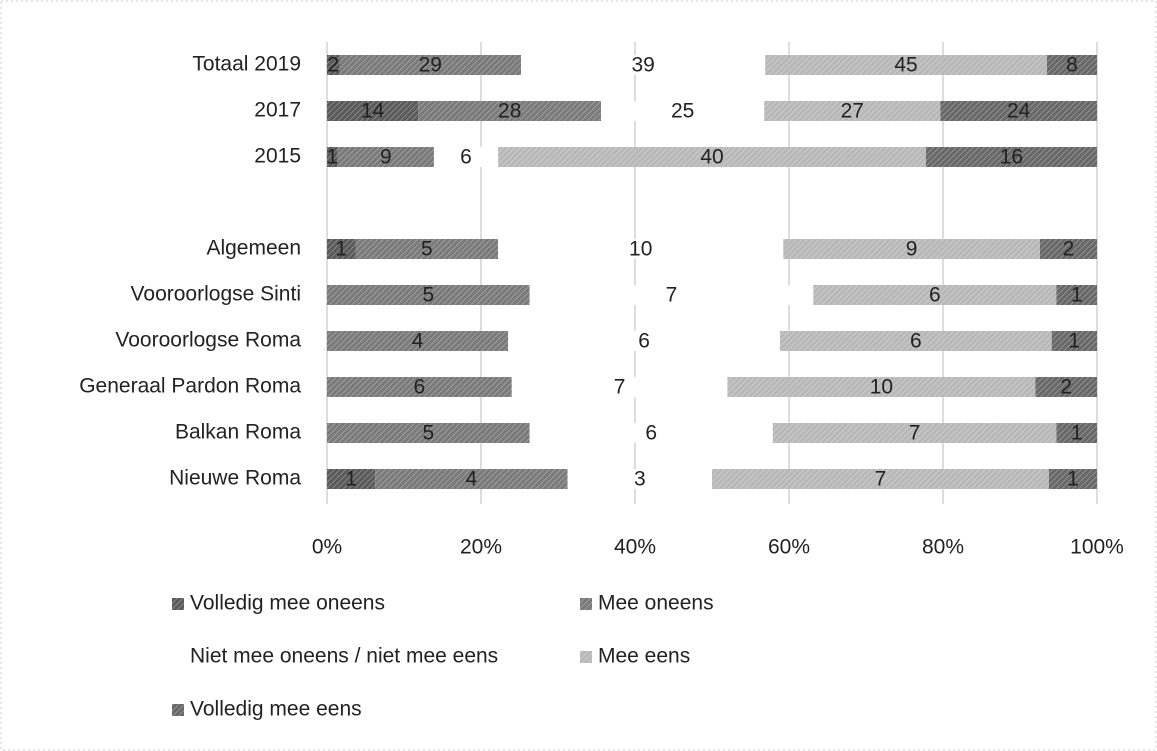  I want to click on y-tick-label: Totaal 2019, so click(246, 64).